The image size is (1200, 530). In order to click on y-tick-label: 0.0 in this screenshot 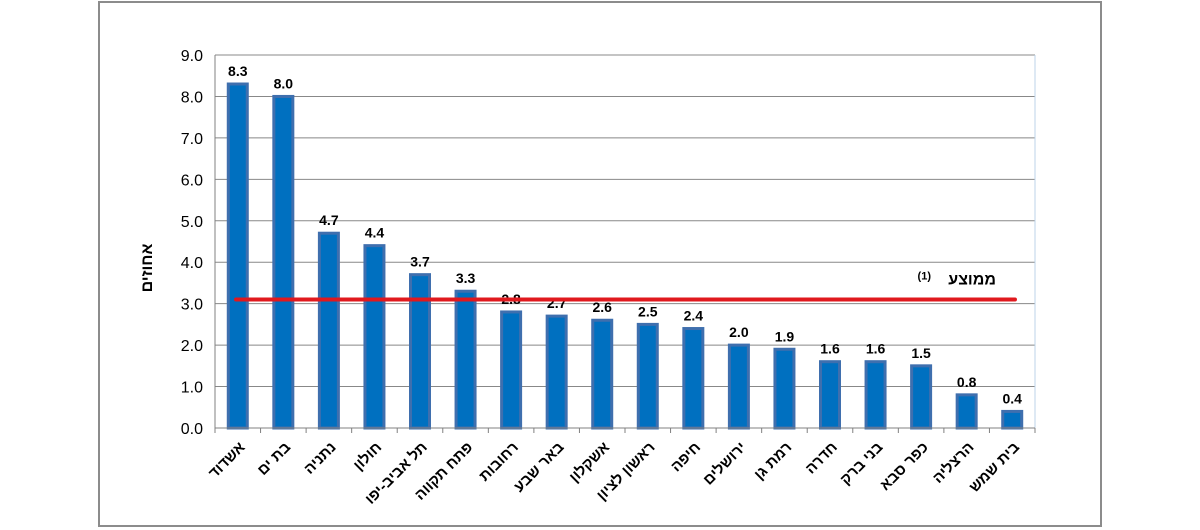, I will do `click(192, 429)`.